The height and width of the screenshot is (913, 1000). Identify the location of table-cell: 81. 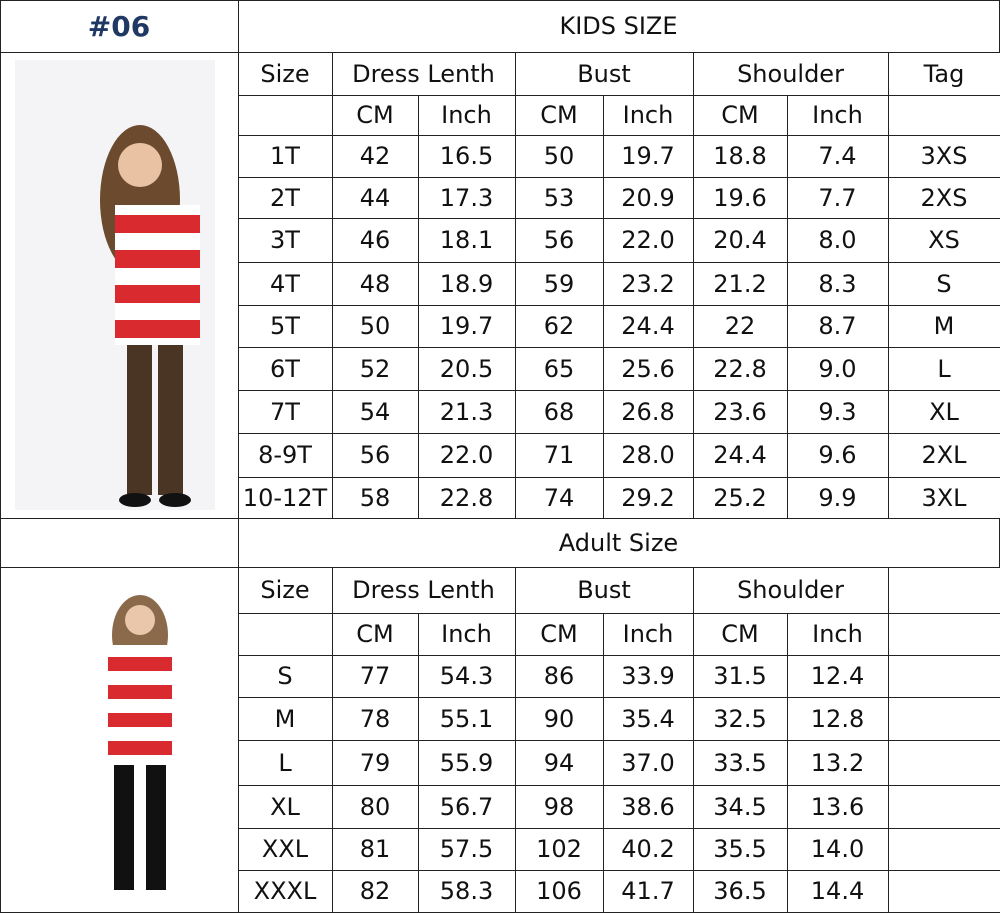
(375, 849).